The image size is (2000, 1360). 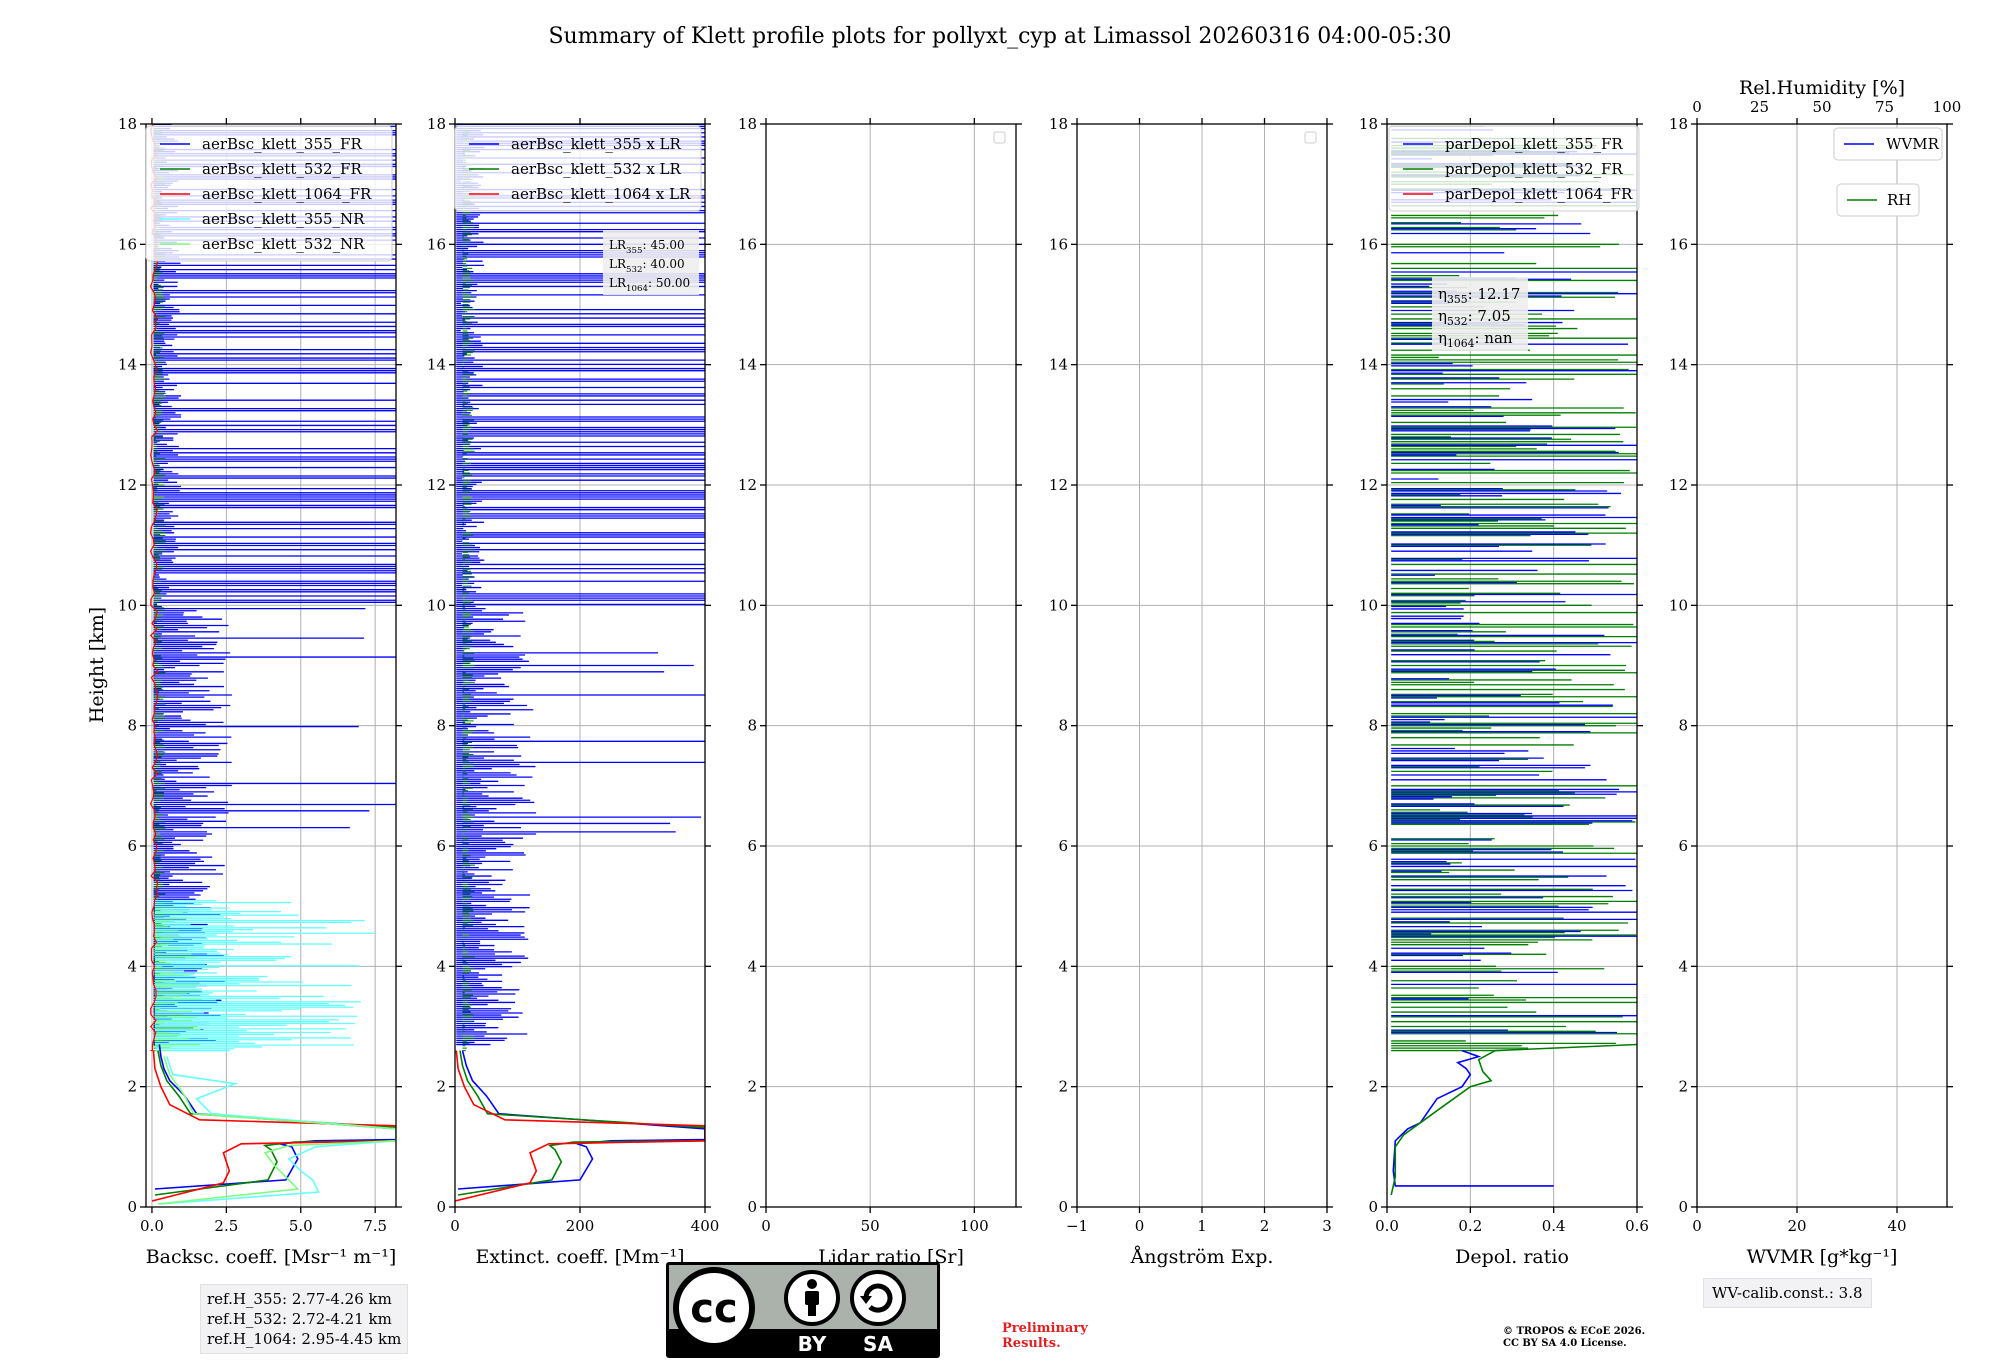 I want to click on y-ticks-5: 0 2 4 6 8 10 12 14 16 18, so click(x=1501, y=665).